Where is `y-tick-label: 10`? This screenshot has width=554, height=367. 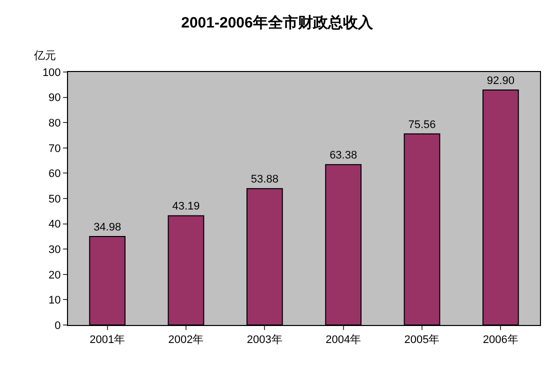
y-tick-label: 10 is located at coordinates (54, 300).